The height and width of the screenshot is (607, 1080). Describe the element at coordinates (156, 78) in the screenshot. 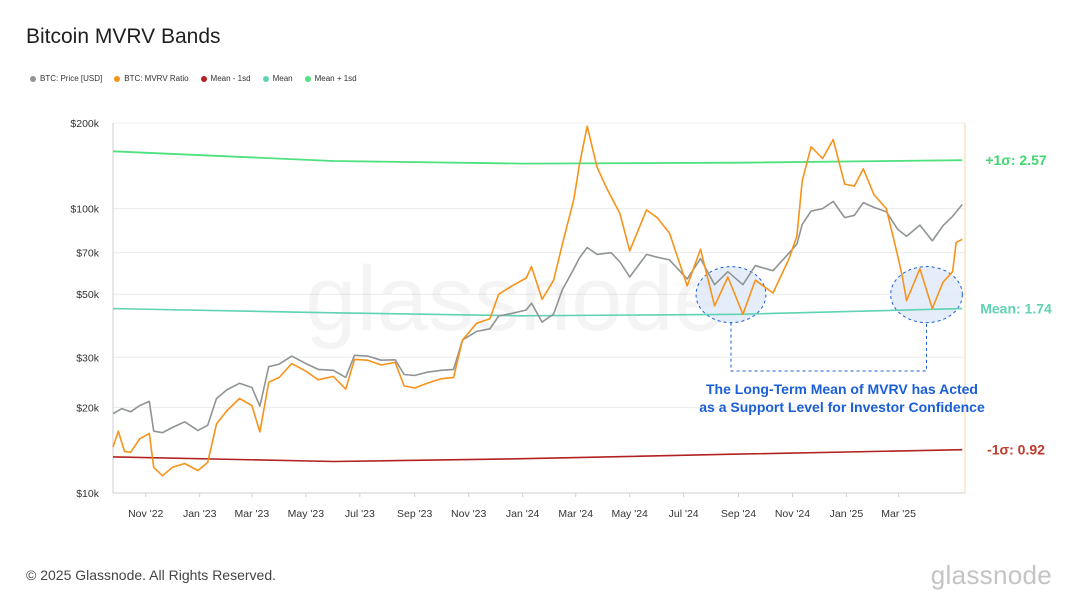

I see `legend-label-mvrv: BTC: MVRV Ratio` at that location.